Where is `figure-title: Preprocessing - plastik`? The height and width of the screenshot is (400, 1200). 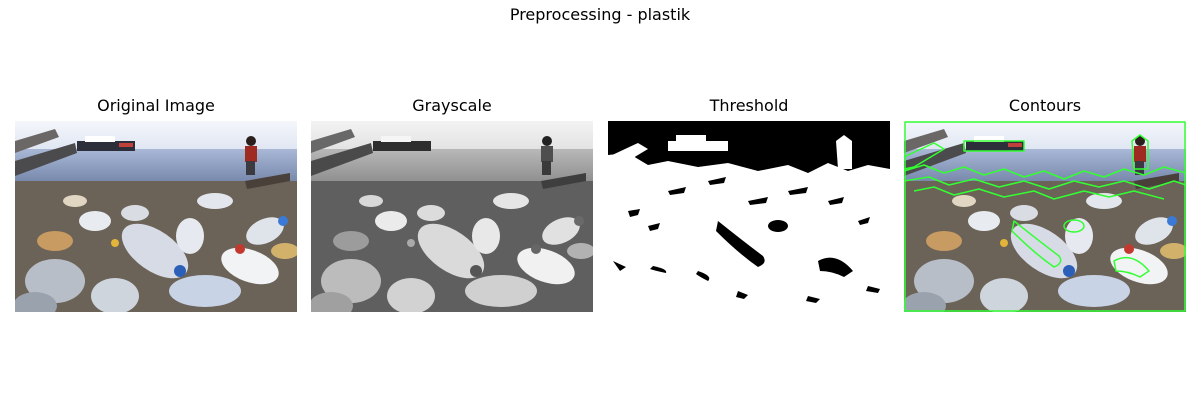 figure-title: Preprocessing - plastik is located at coordinates (600, 14).